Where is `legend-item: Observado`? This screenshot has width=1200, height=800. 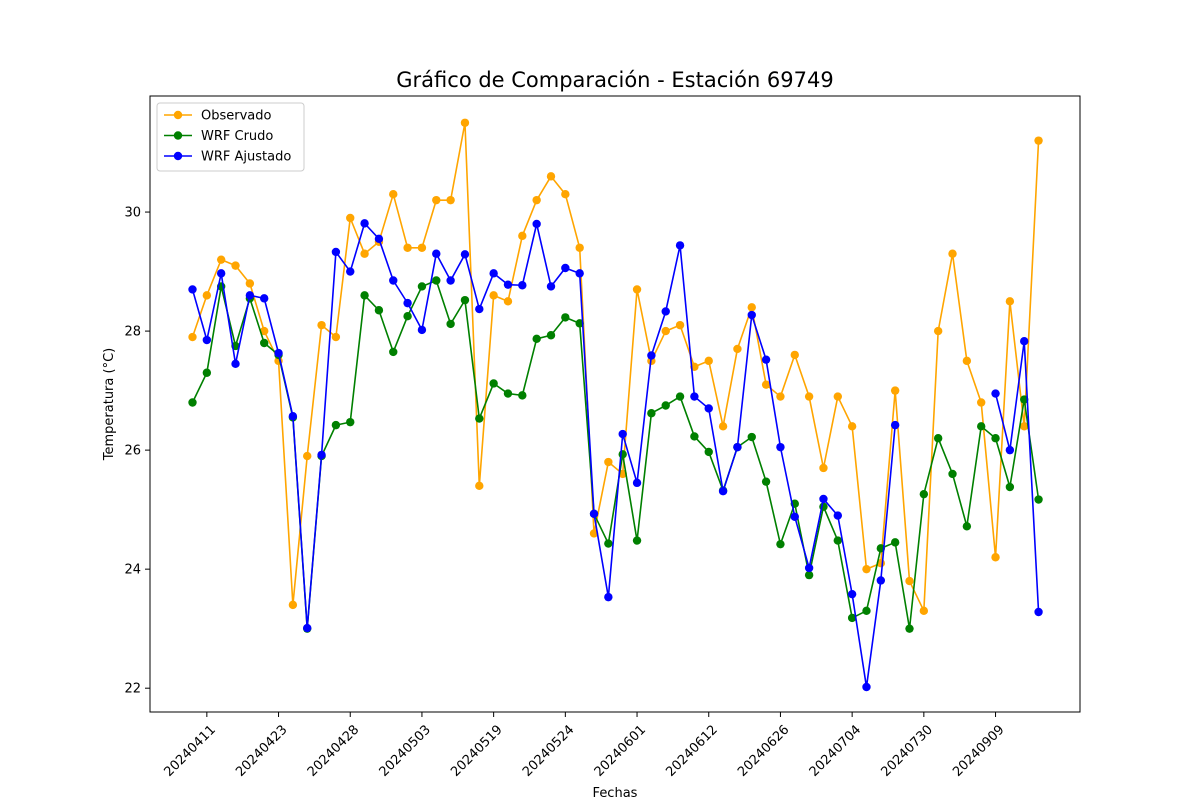 legend-item: Observado is located at coordinates (218, 116).